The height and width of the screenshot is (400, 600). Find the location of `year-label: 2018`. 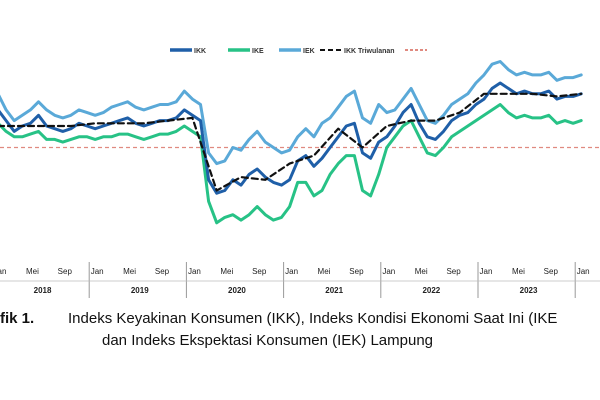

year-label: 2018 is located at coordinates (43, 290).